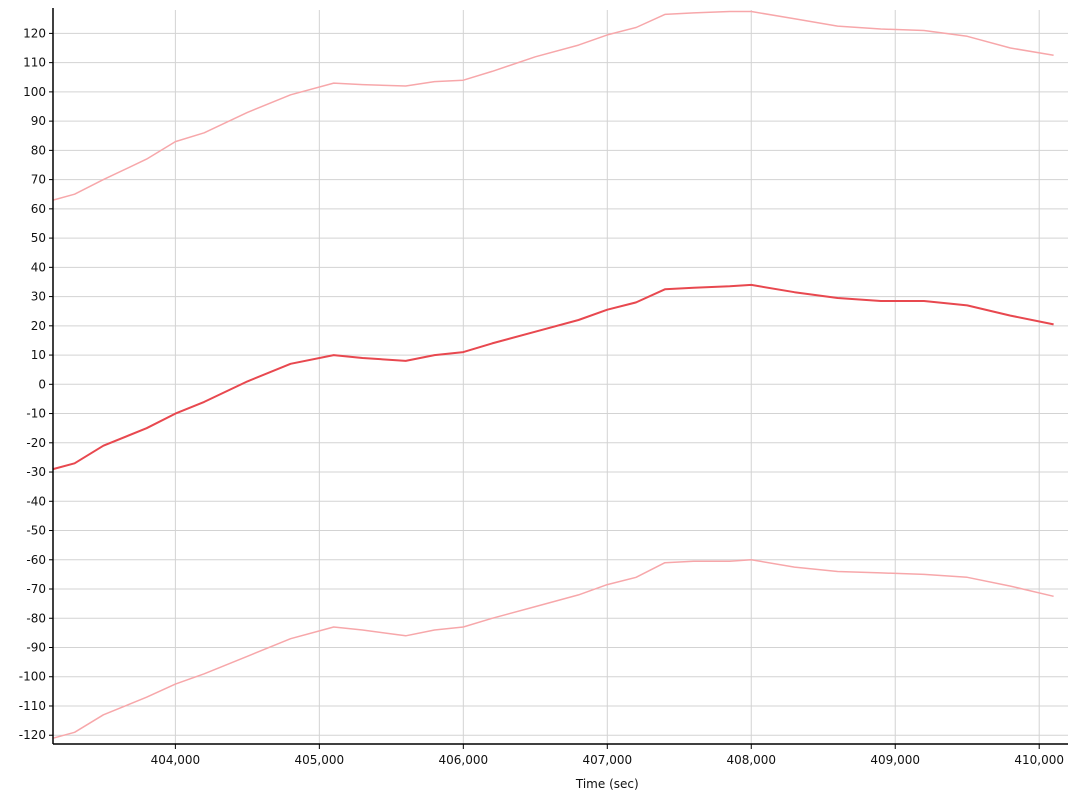 This screenshot has width=1074, height=796. What do you see at coordinates (36, 647) in the screenshot?
I see `y-tick-label: -90` at bounding box center [36, 647].